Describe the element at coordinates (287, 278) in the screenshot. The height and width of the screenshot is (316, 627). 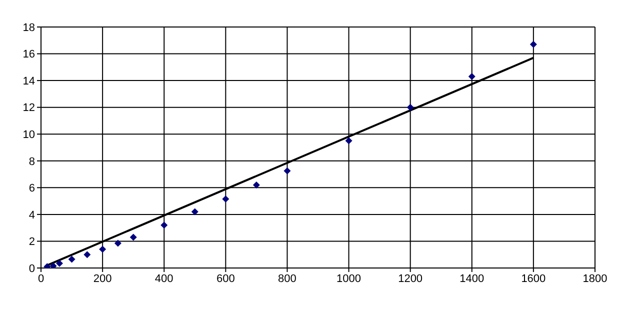
I see `x-tick-label: 800` at that location.